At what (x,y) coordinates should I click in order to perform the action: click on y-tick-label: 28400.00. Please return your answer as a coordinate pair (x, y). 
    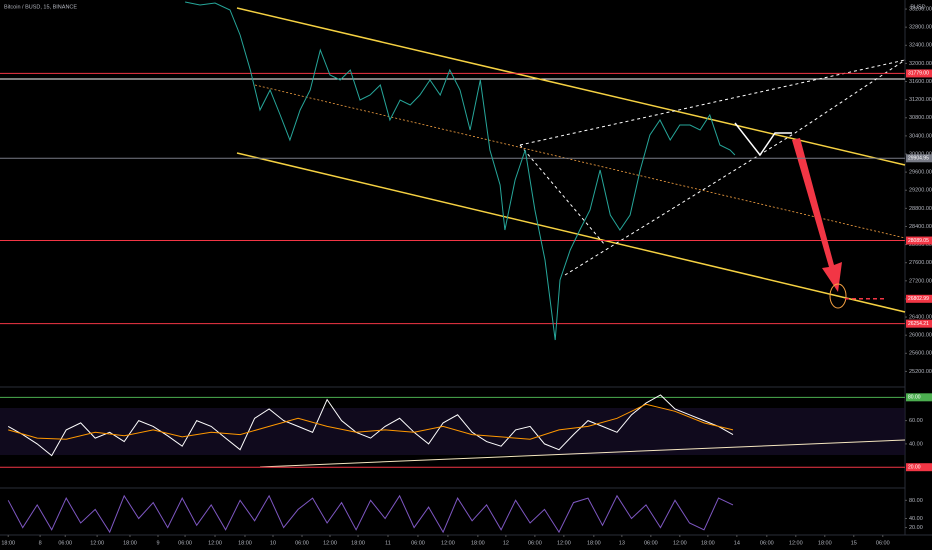
    Looking at the image, I should click on (920, 227).